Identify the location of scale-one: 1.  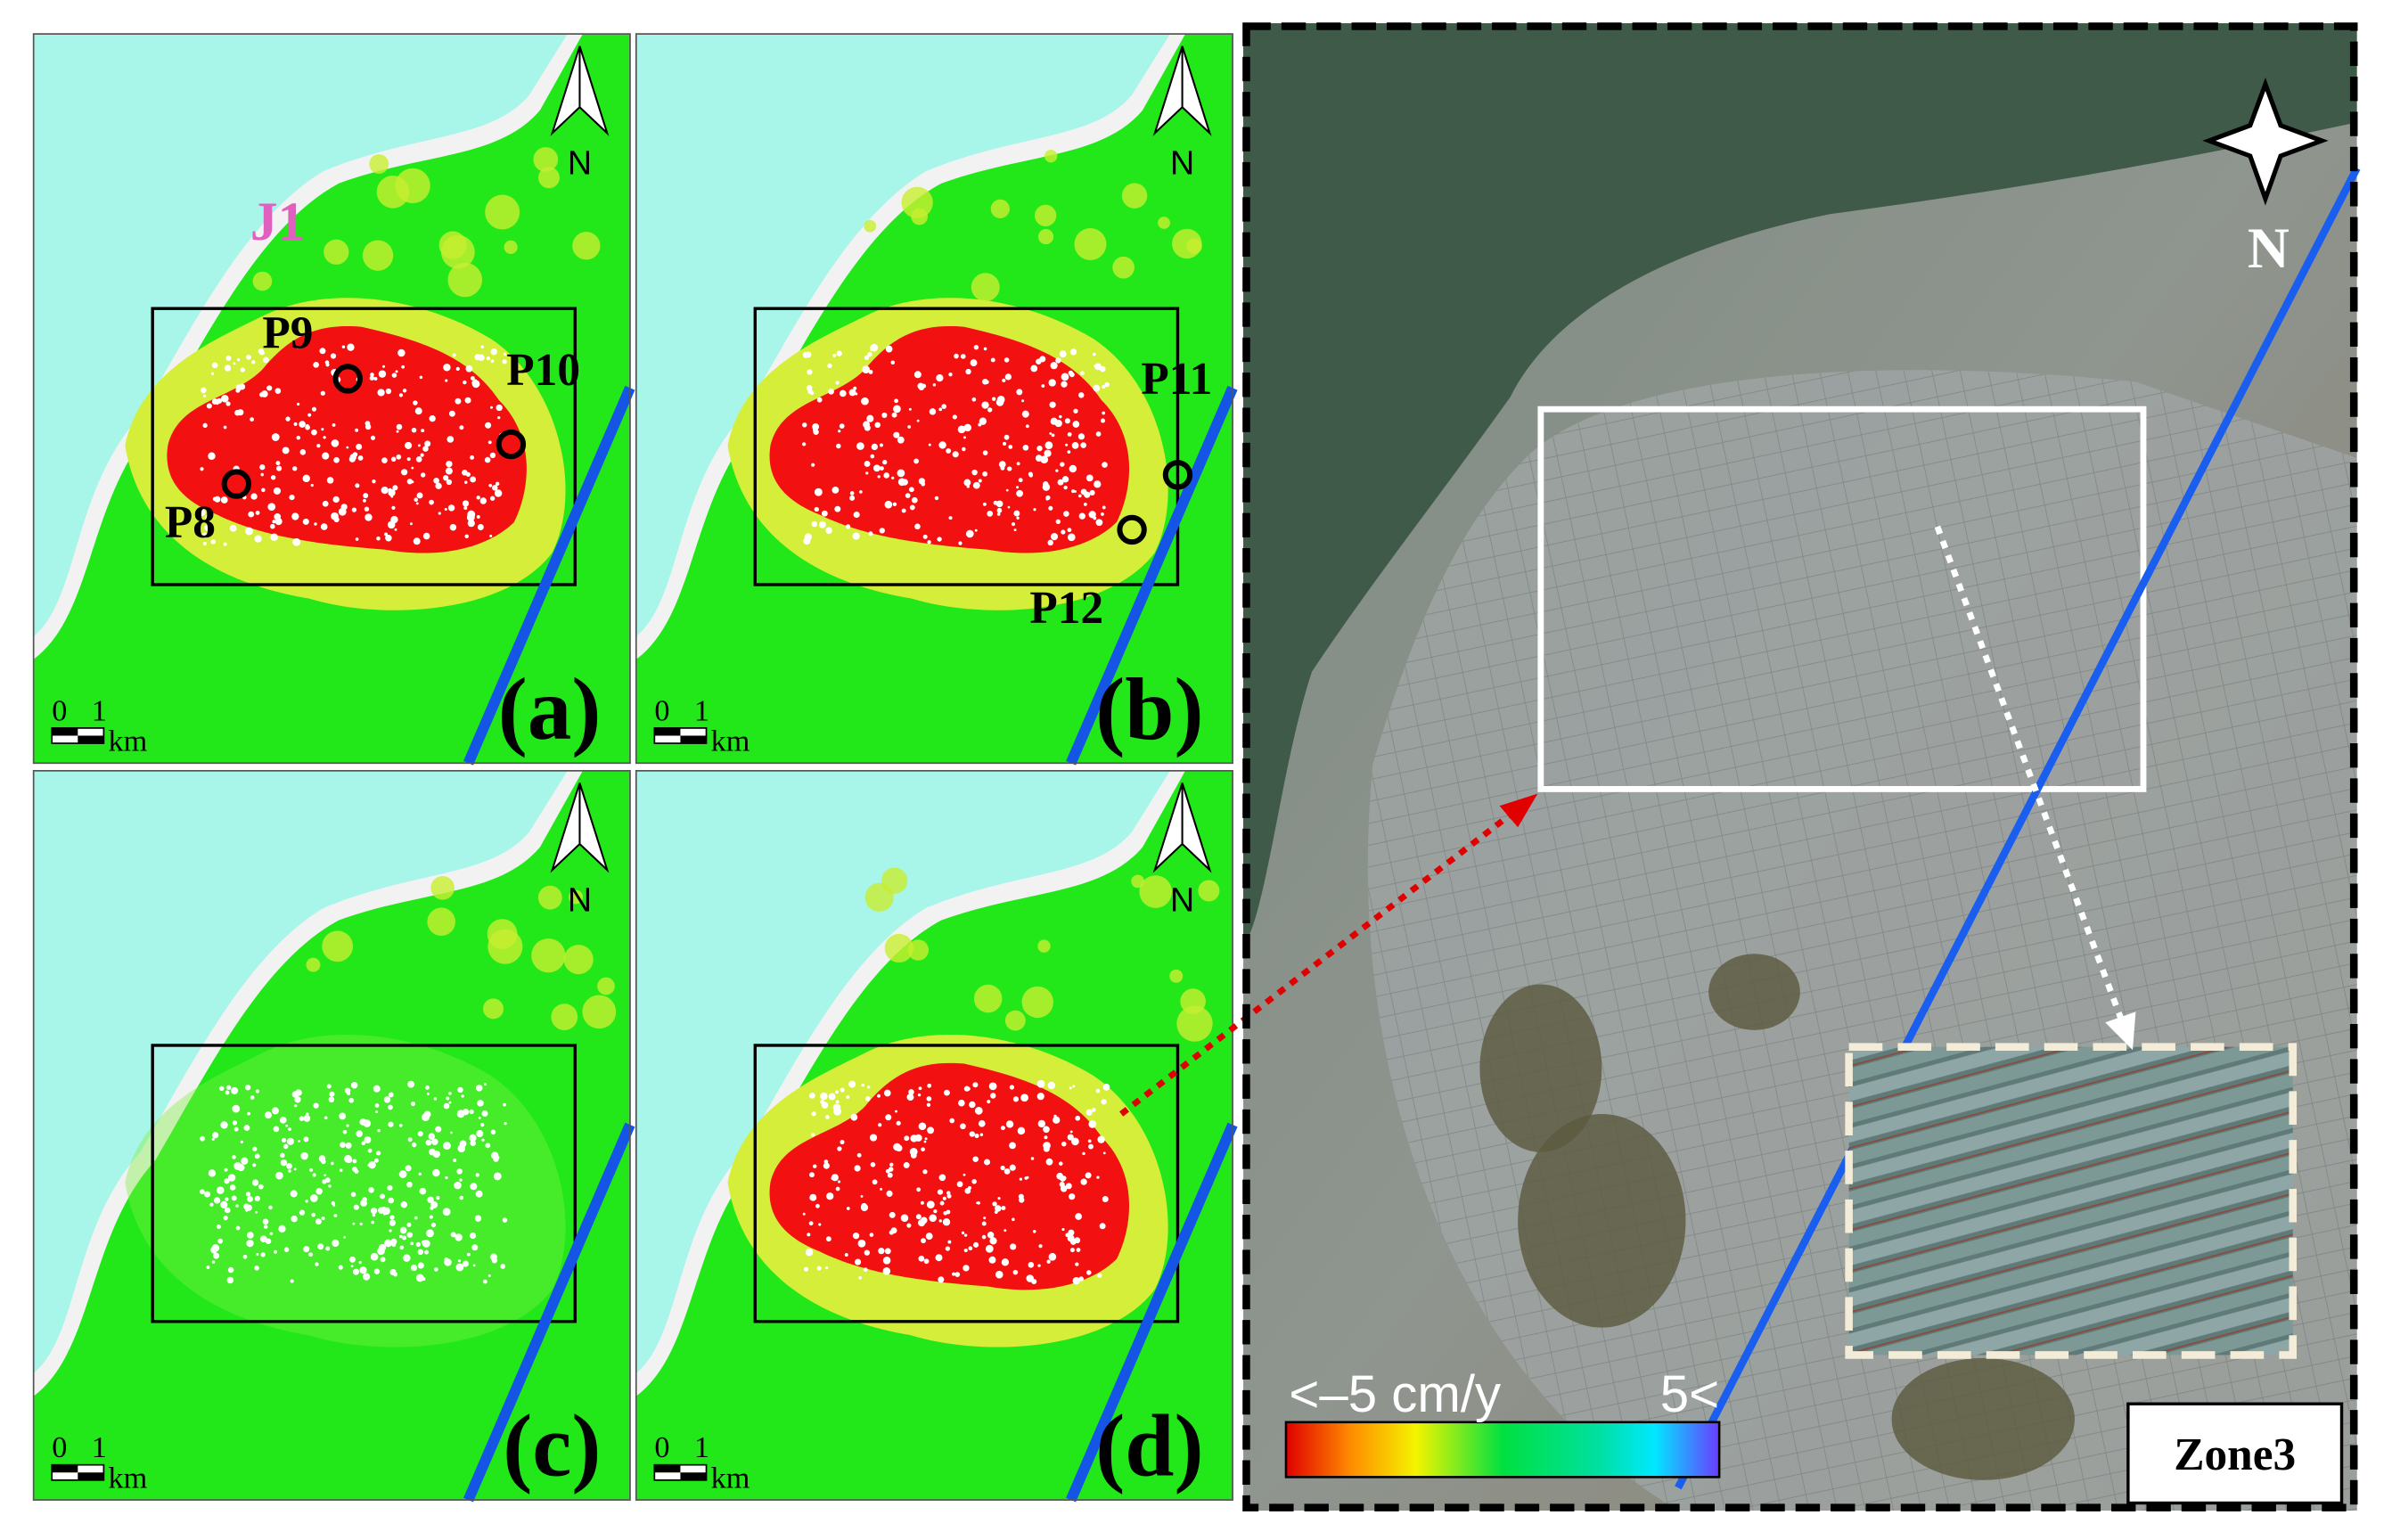
(99, 1447).